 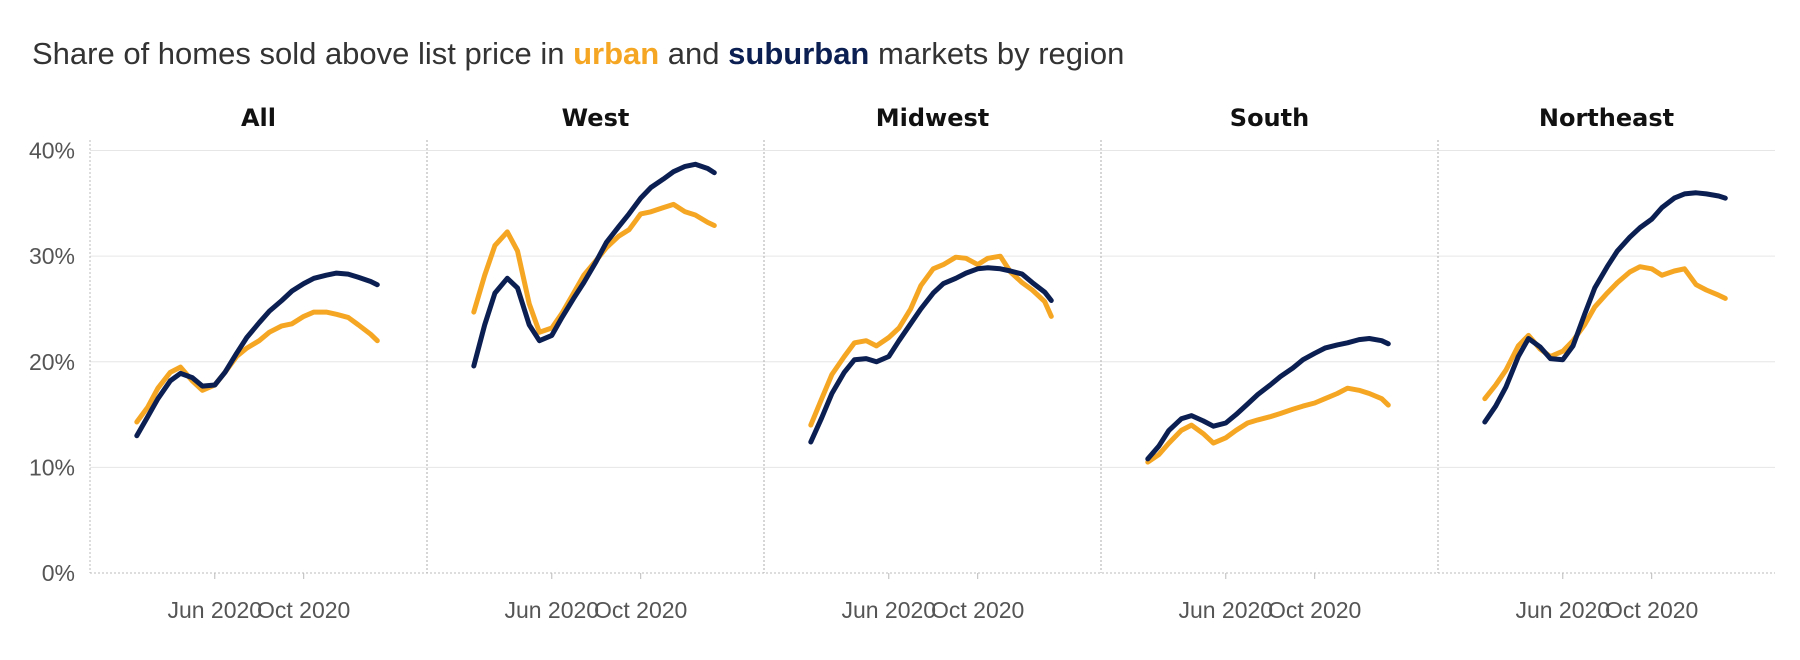 I want to click on panel-title-northeast: Northeast, so click(x=1606, y=118).